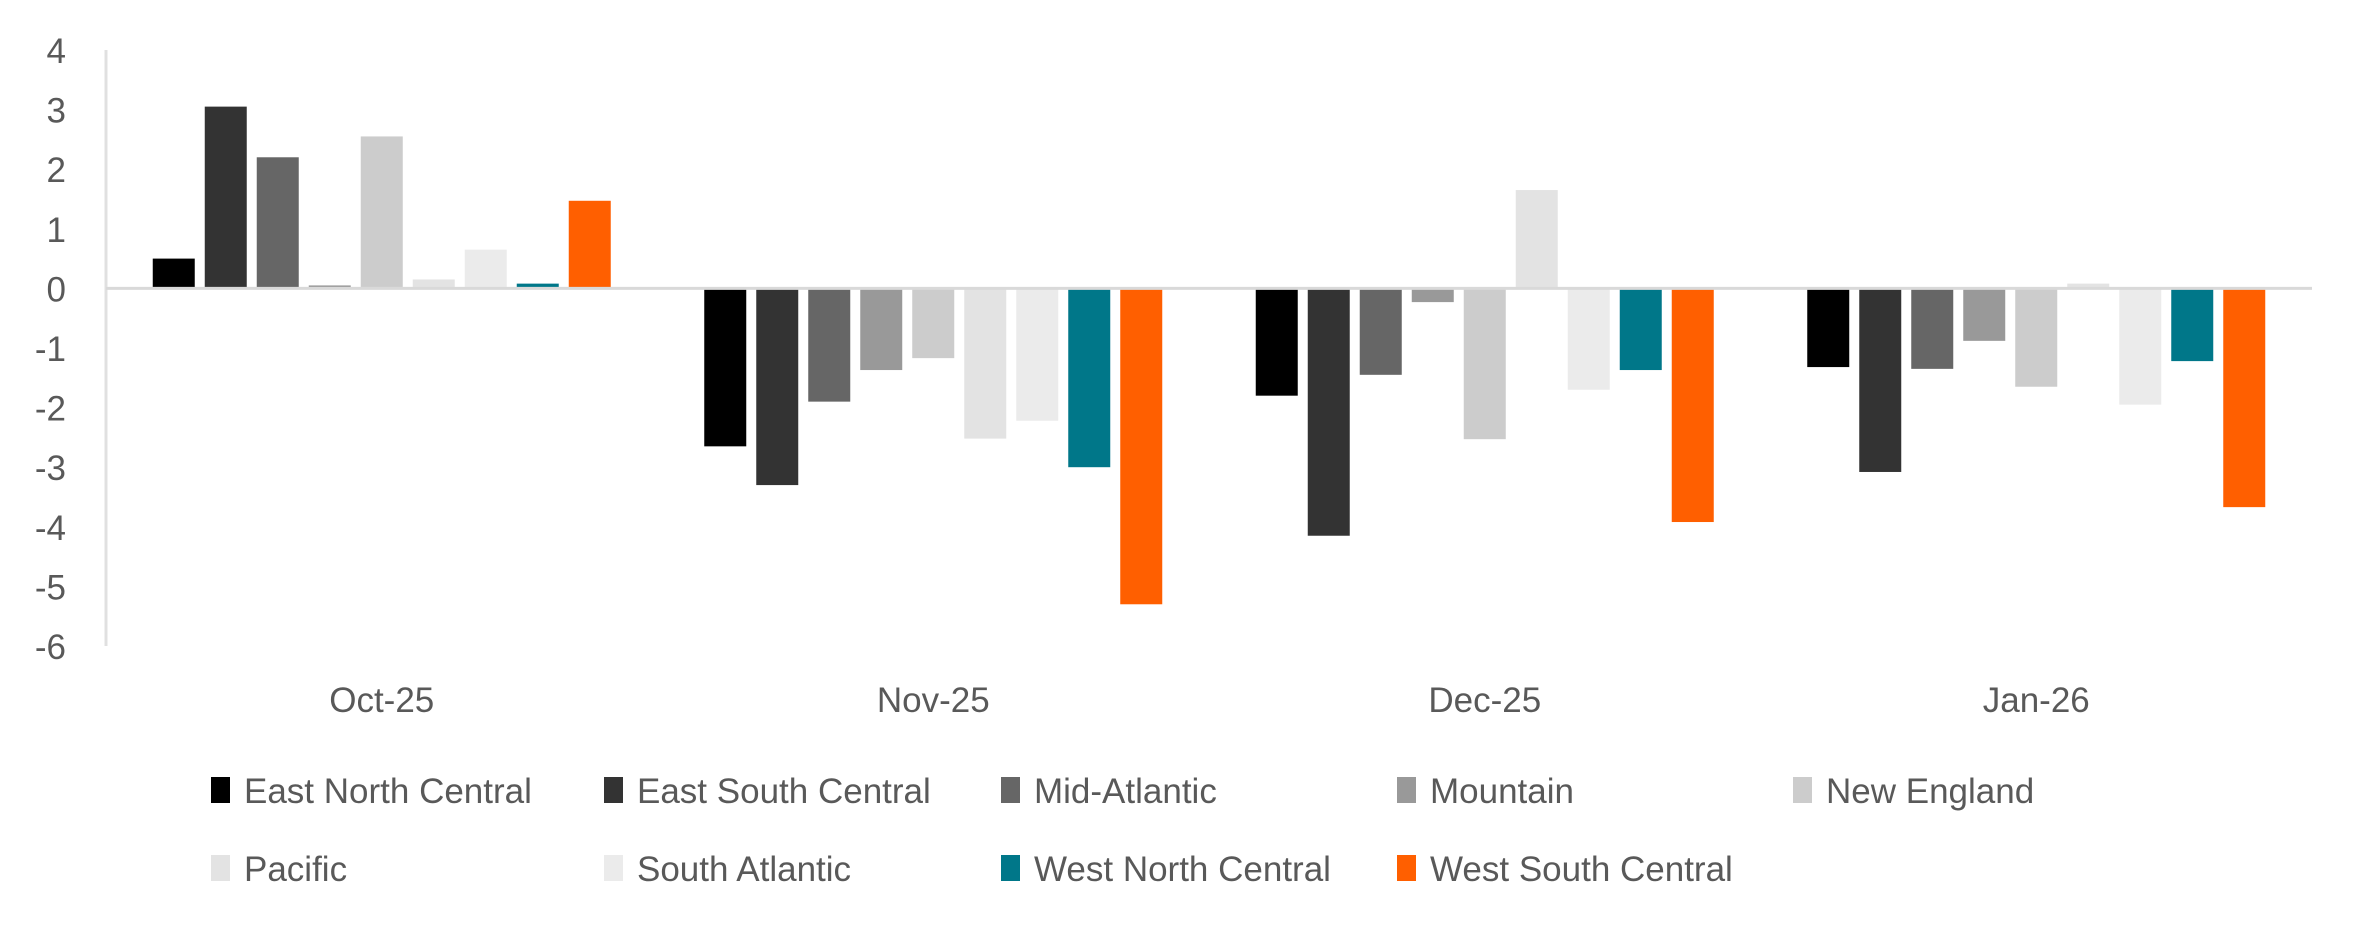 The height and width of the screenshot is (930, 2355). I want to click on legend-item: South Atlantic, so click(727, 869).